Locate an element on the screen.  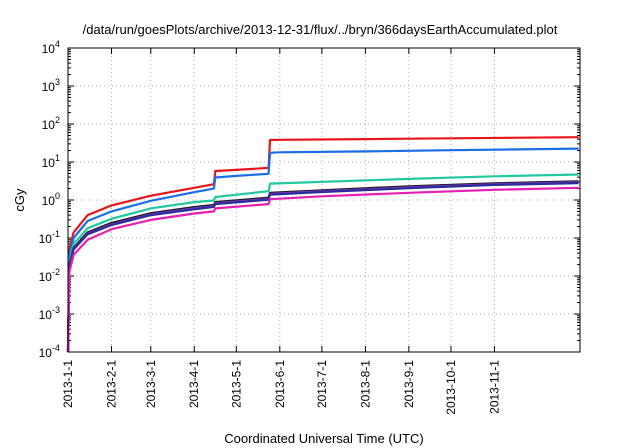
x-tick-label: 2013-3-1 is located at coordinates (151, 384).